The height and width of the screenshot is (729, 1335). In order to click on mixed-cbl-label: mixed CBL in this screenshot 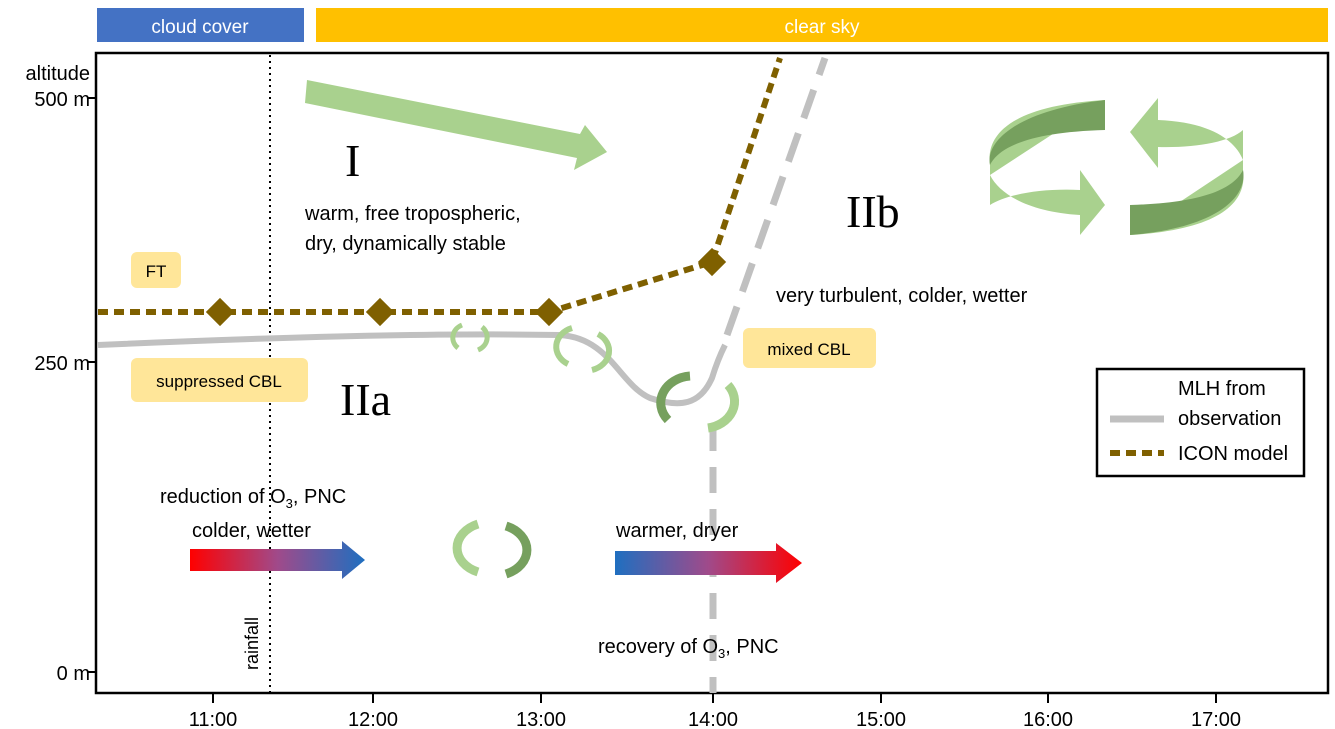, I will do `click(808, 349)`.